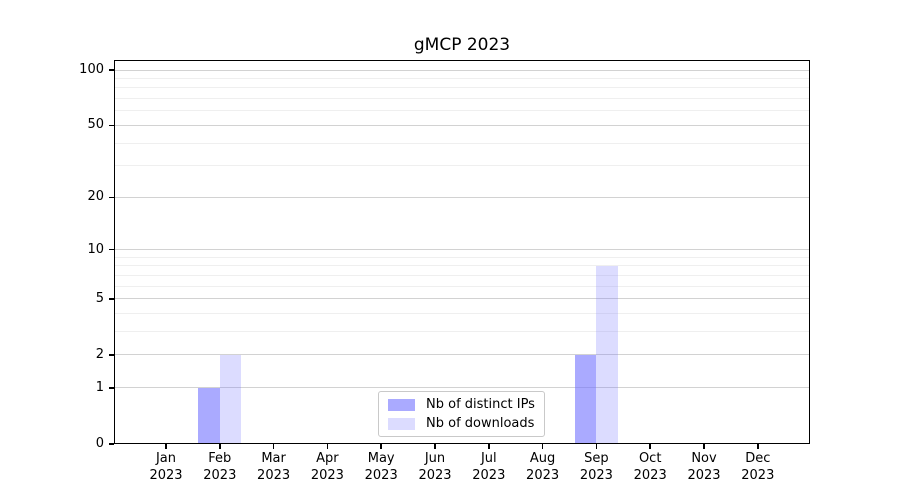 This screenshot has height=500, width=900. What do you see at coordinates (704, 467) in the screenshot?
I see `x-tick-label: Nov 2023` at bounding box center [704, 467].